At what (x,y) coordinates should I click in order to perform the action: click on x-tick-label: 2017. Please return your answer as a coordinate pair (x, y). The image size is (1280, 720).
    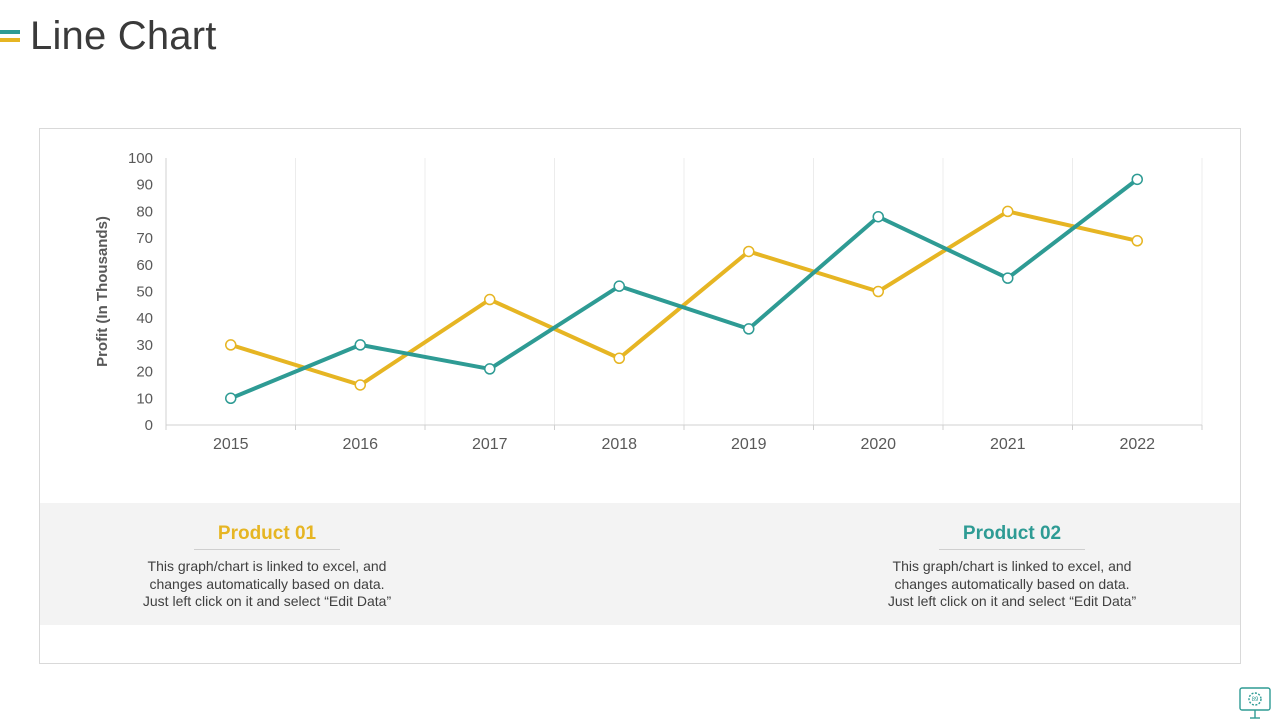
    Looking at the image, I should click on (490, 444).